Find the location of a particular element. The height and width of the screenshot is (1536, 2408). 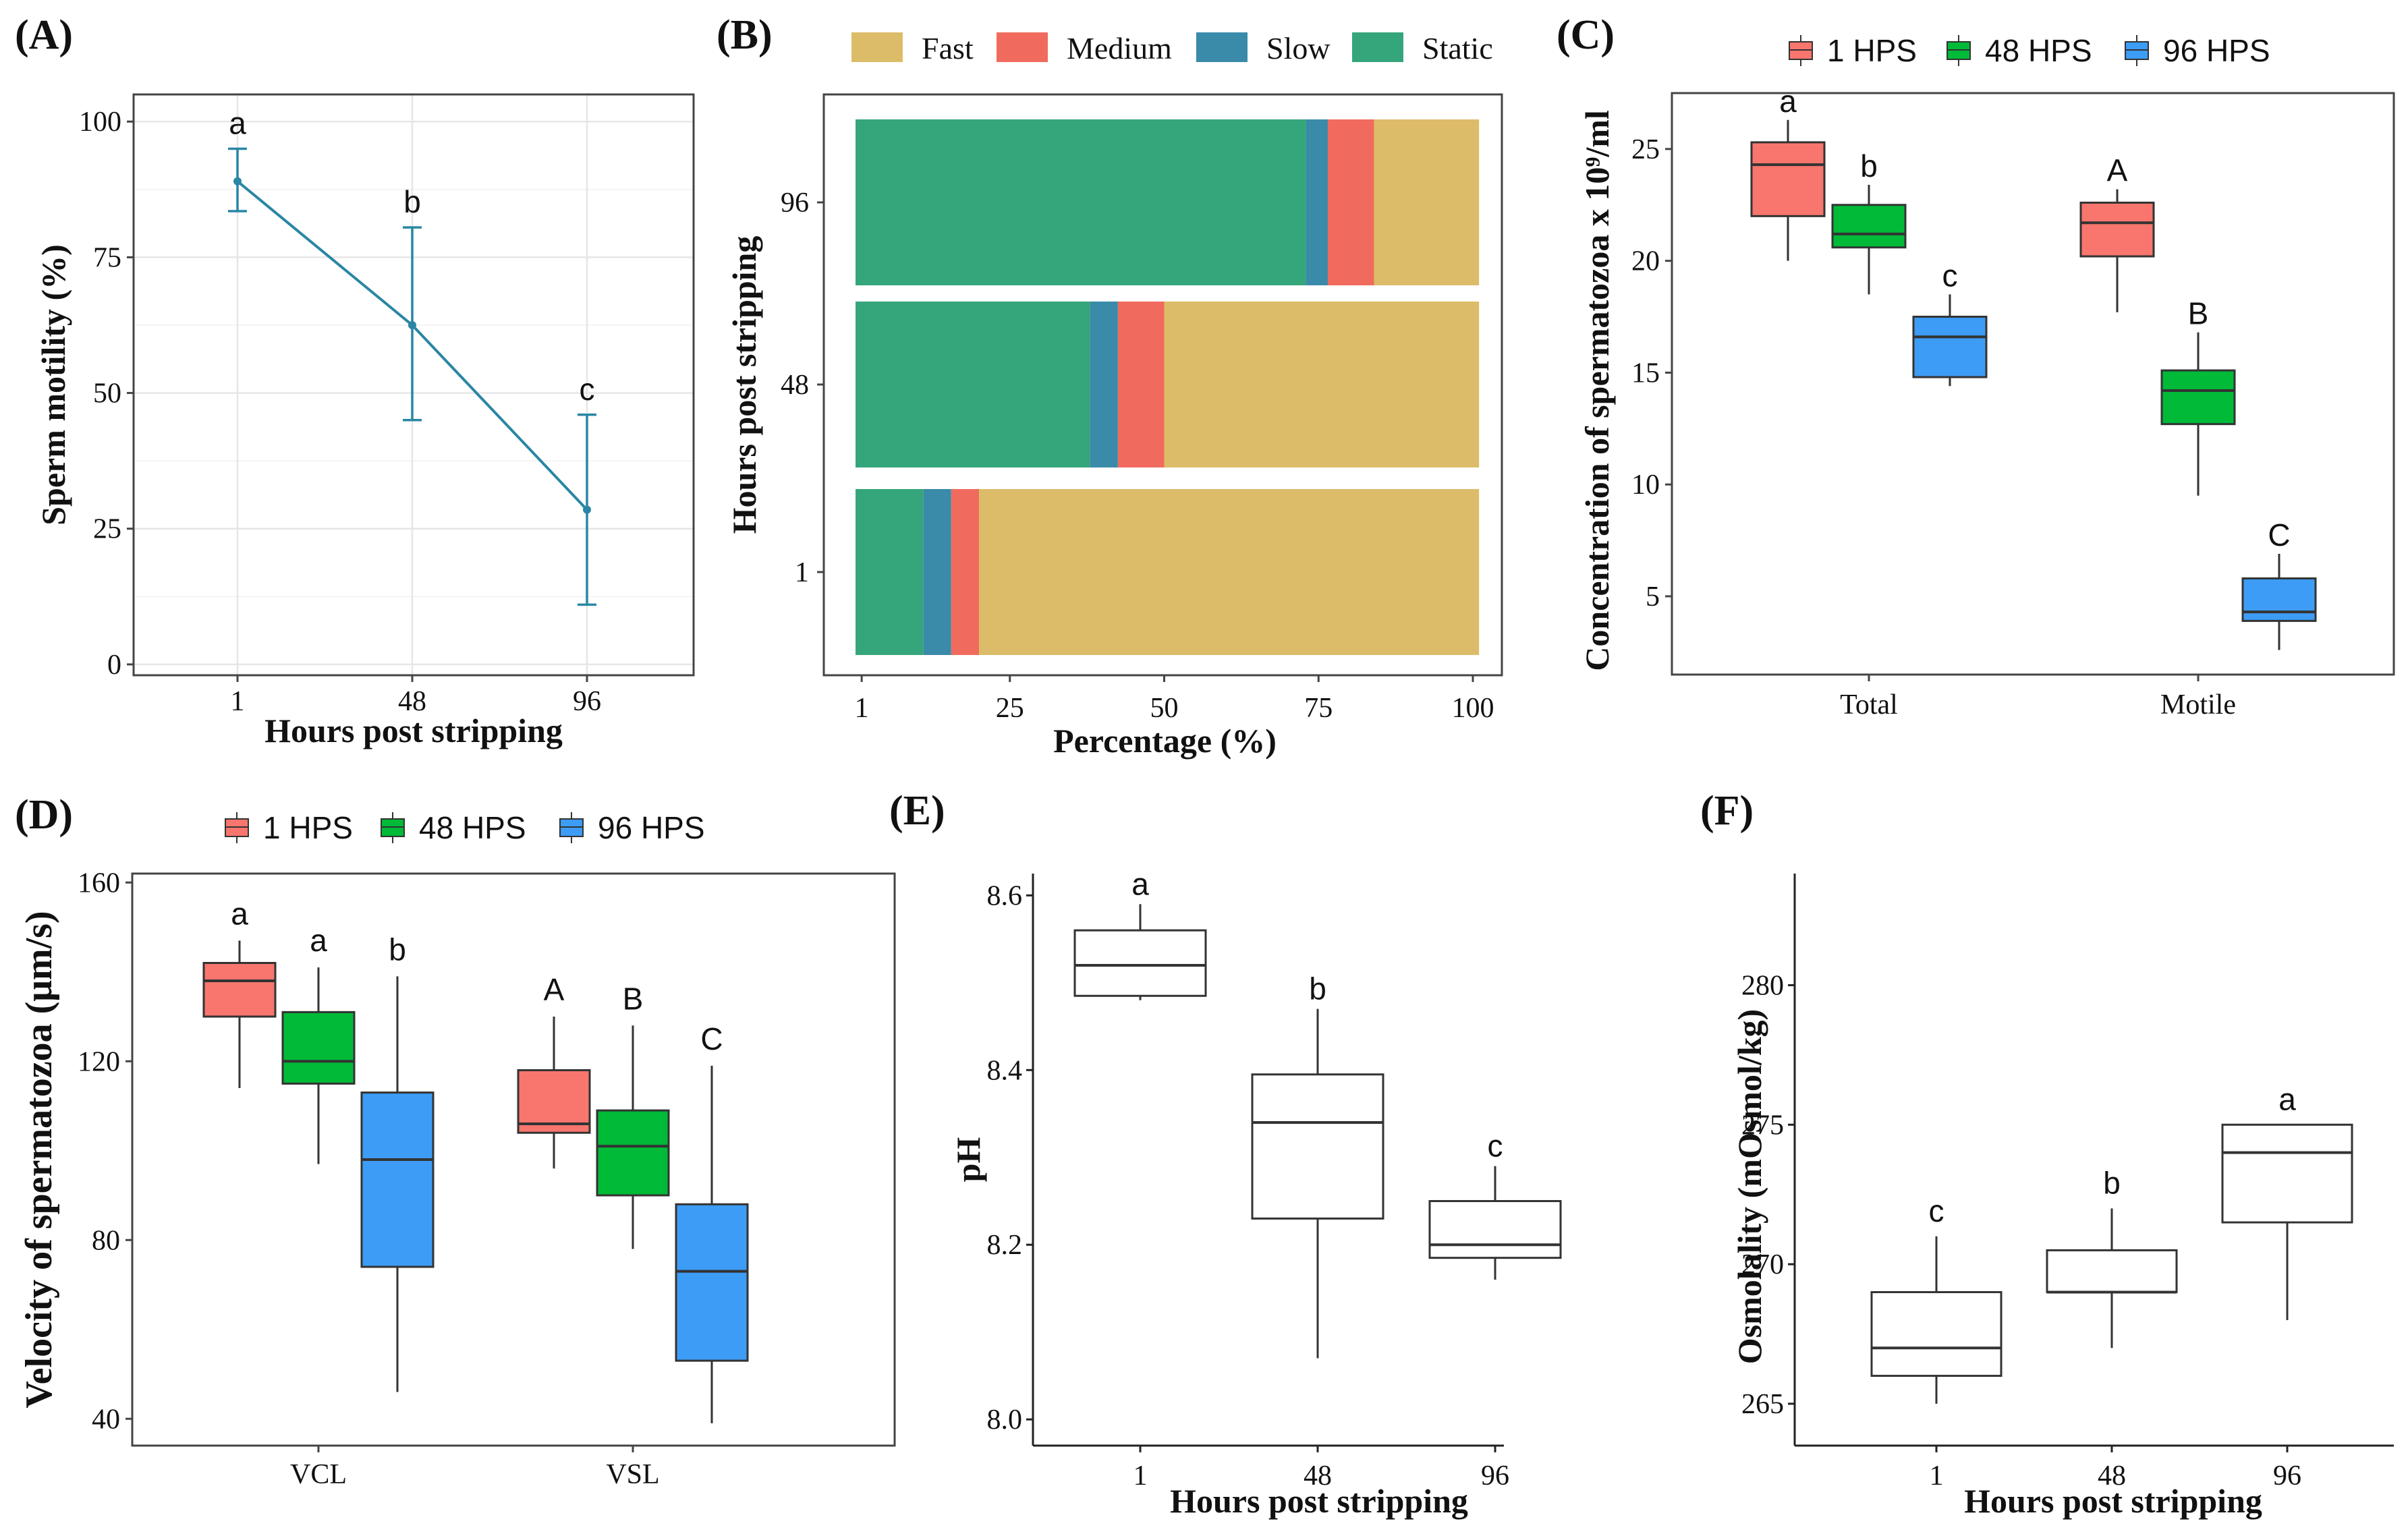

legend-swatch-medium is located at coordinates (1022, 47).